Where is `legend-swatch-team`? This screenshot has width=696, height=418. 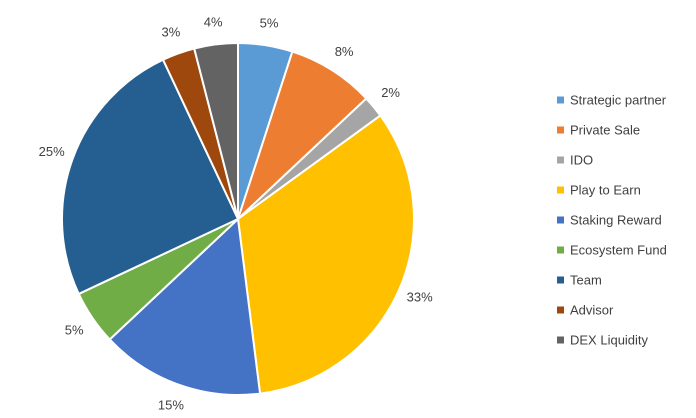 legend-swatch-team is located at coordinates (560, 280).